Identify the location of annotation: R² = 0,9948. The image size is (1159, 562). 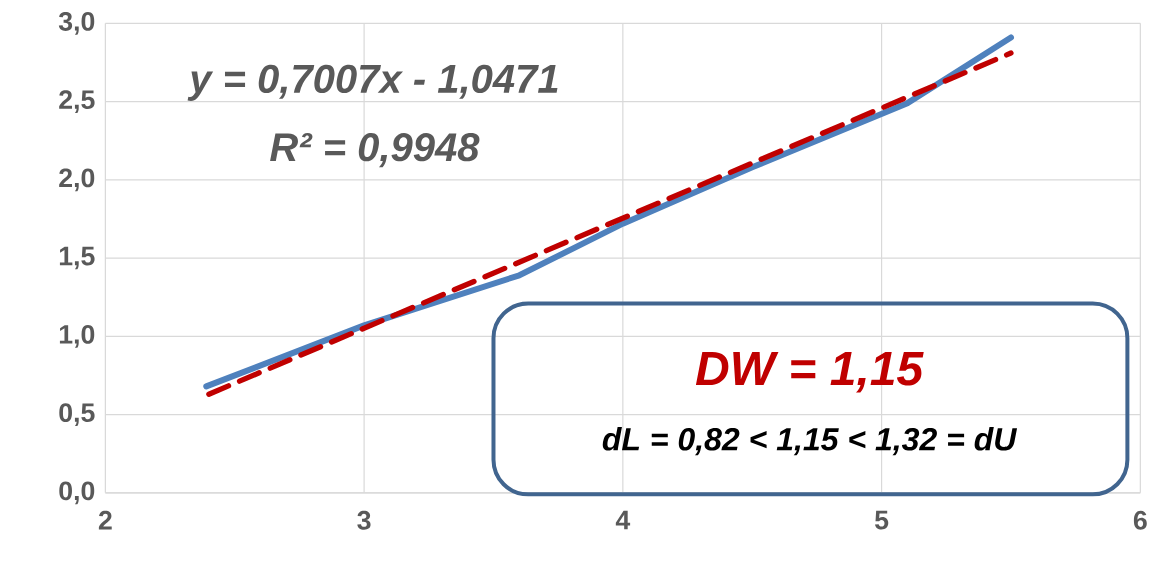
(375, 150).